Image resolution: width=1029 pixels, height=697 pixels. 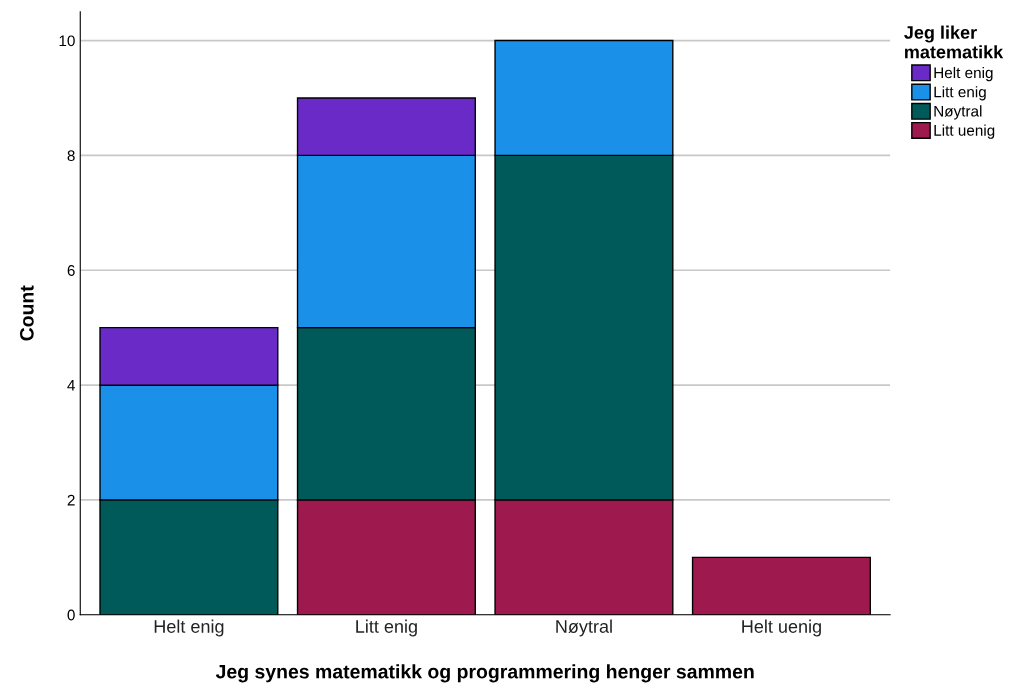 What do you see at coordinates (67, 41) in the screenshot?
I see `y-tick-label: 10` at bounding box center [67, 41].